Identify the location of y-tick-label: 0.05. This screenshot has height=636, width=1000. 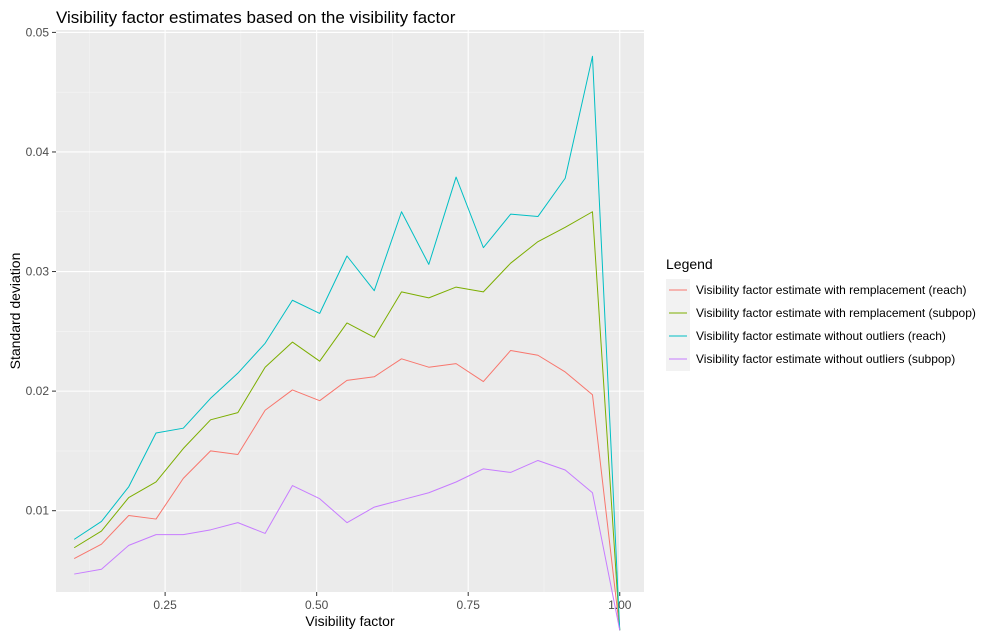
(38, 32).